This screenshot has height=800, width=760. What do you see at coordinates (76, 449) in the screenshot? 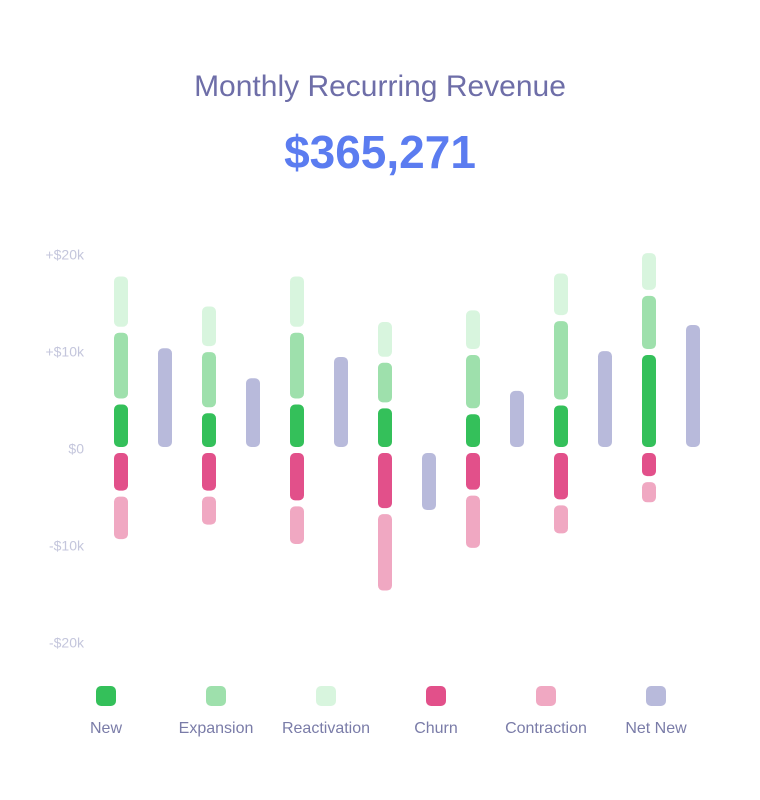
I see `y-tick-label: $0` at bounding box center [76, 449].